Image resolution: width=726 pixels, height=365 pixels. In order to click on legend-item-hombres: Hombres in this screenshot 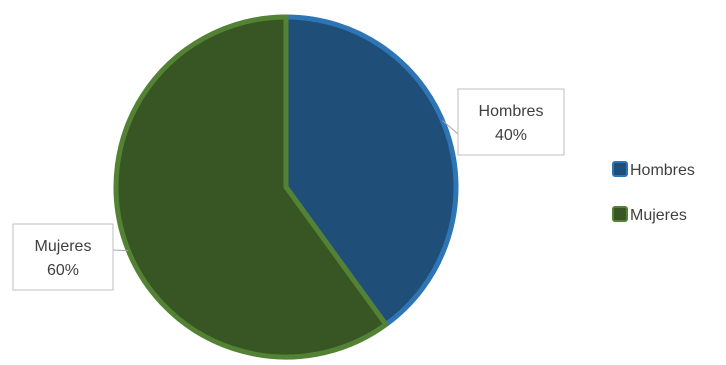, I will do `click(654, 170)`.